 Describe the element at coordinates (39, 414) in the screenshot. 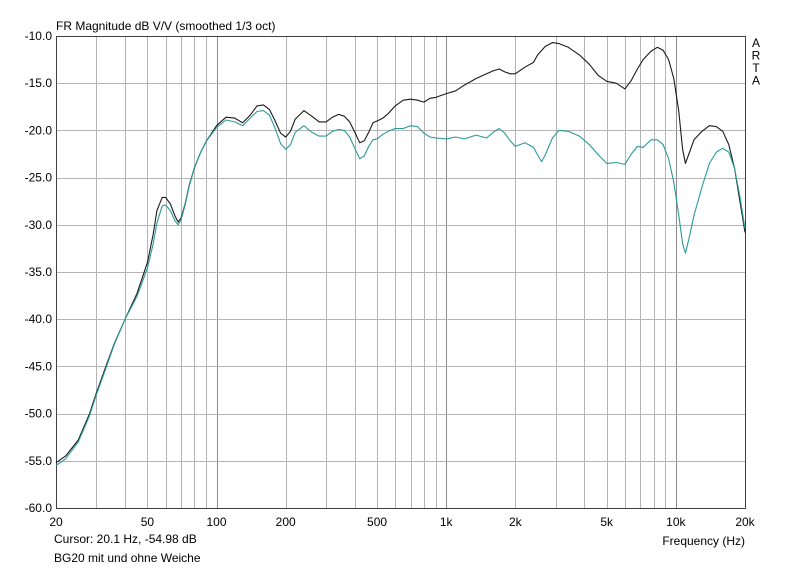

I see `y-tick-label: -50.0` at that location.